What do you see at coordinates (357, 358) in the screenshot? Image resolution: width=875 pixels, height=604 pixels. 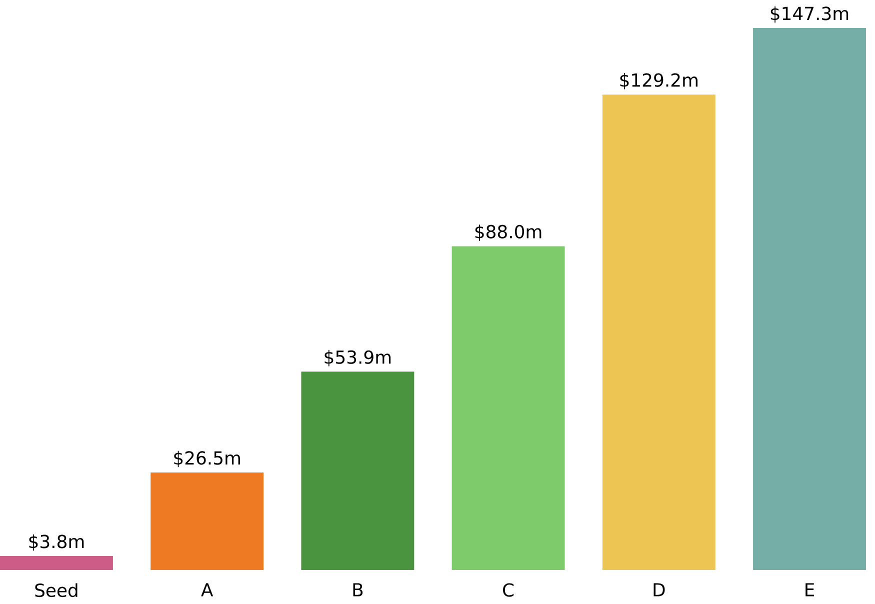 I see `data-label: $53.9m` at bounding box center [357, 358].